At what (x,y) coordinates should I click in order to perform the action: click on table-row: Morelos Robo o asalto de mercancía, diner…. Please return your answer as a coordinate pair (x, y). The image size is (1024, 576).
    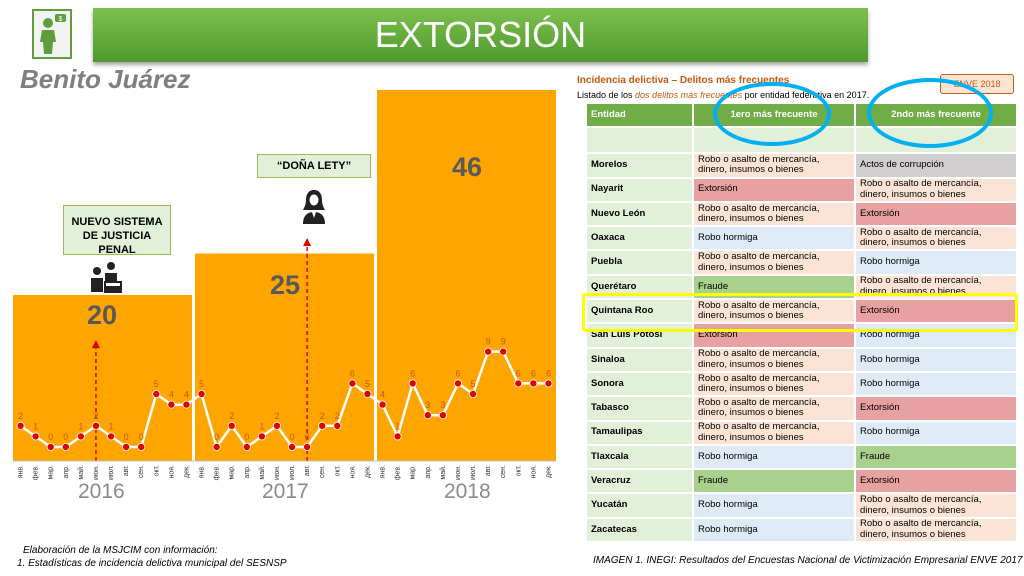
    Looking at the image, I should click on (802, 165).